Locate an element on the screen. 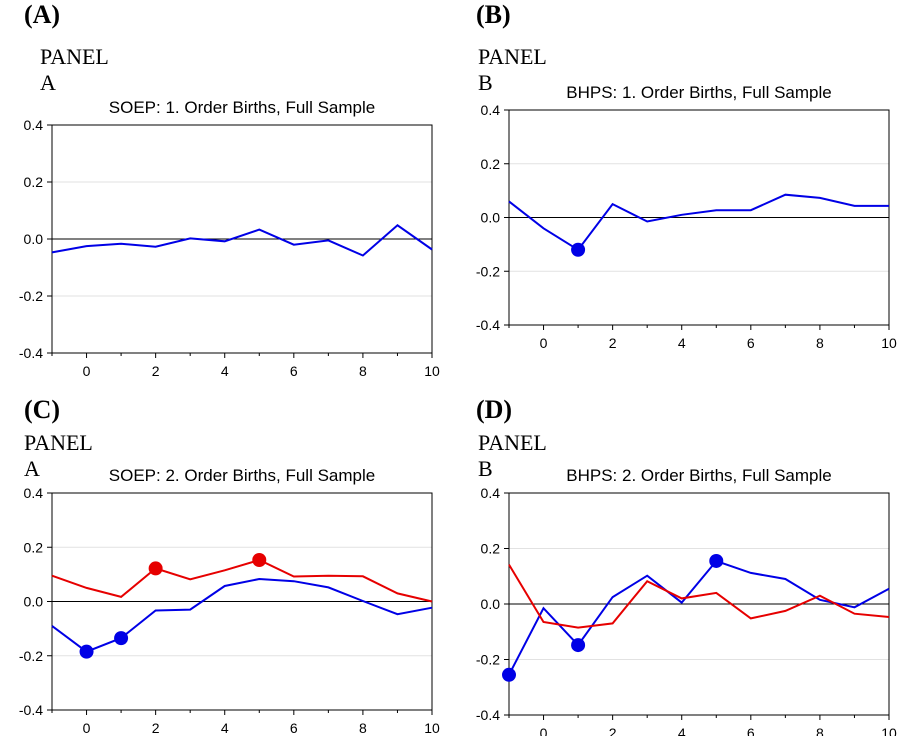 This screenshot has height=736, width=901. panel-letter: (D) is located at coordinates (494, 409).